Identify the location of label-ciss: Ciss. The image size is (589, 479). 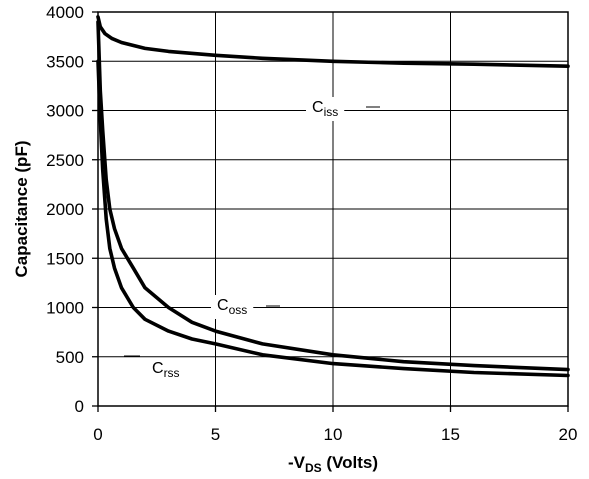
(325, 109).